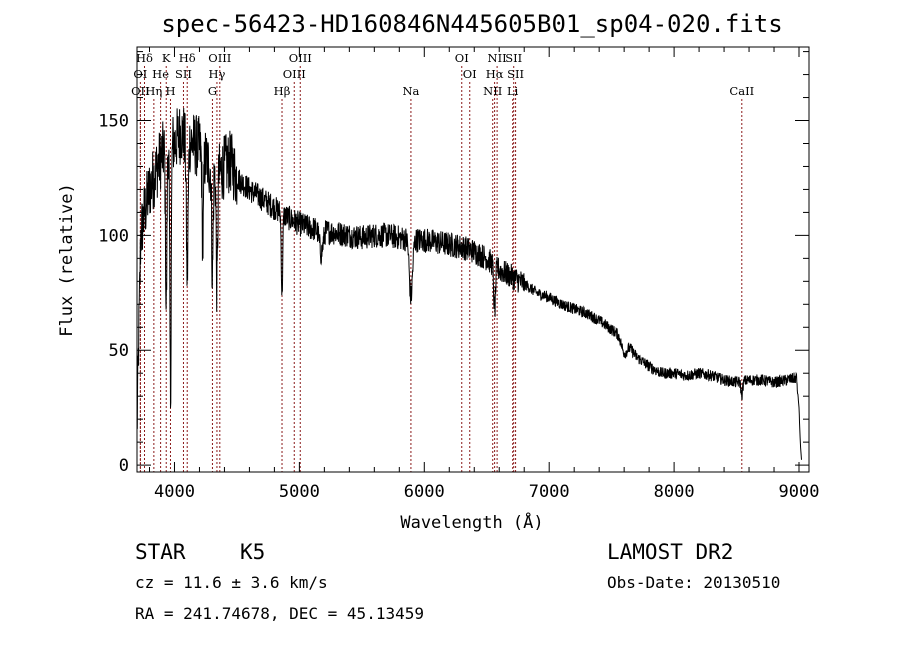 The image size is (900, 649). Describe the element at coordinates (170, 91) in the screenshot. I see `spectral-line-label: H` at that location.